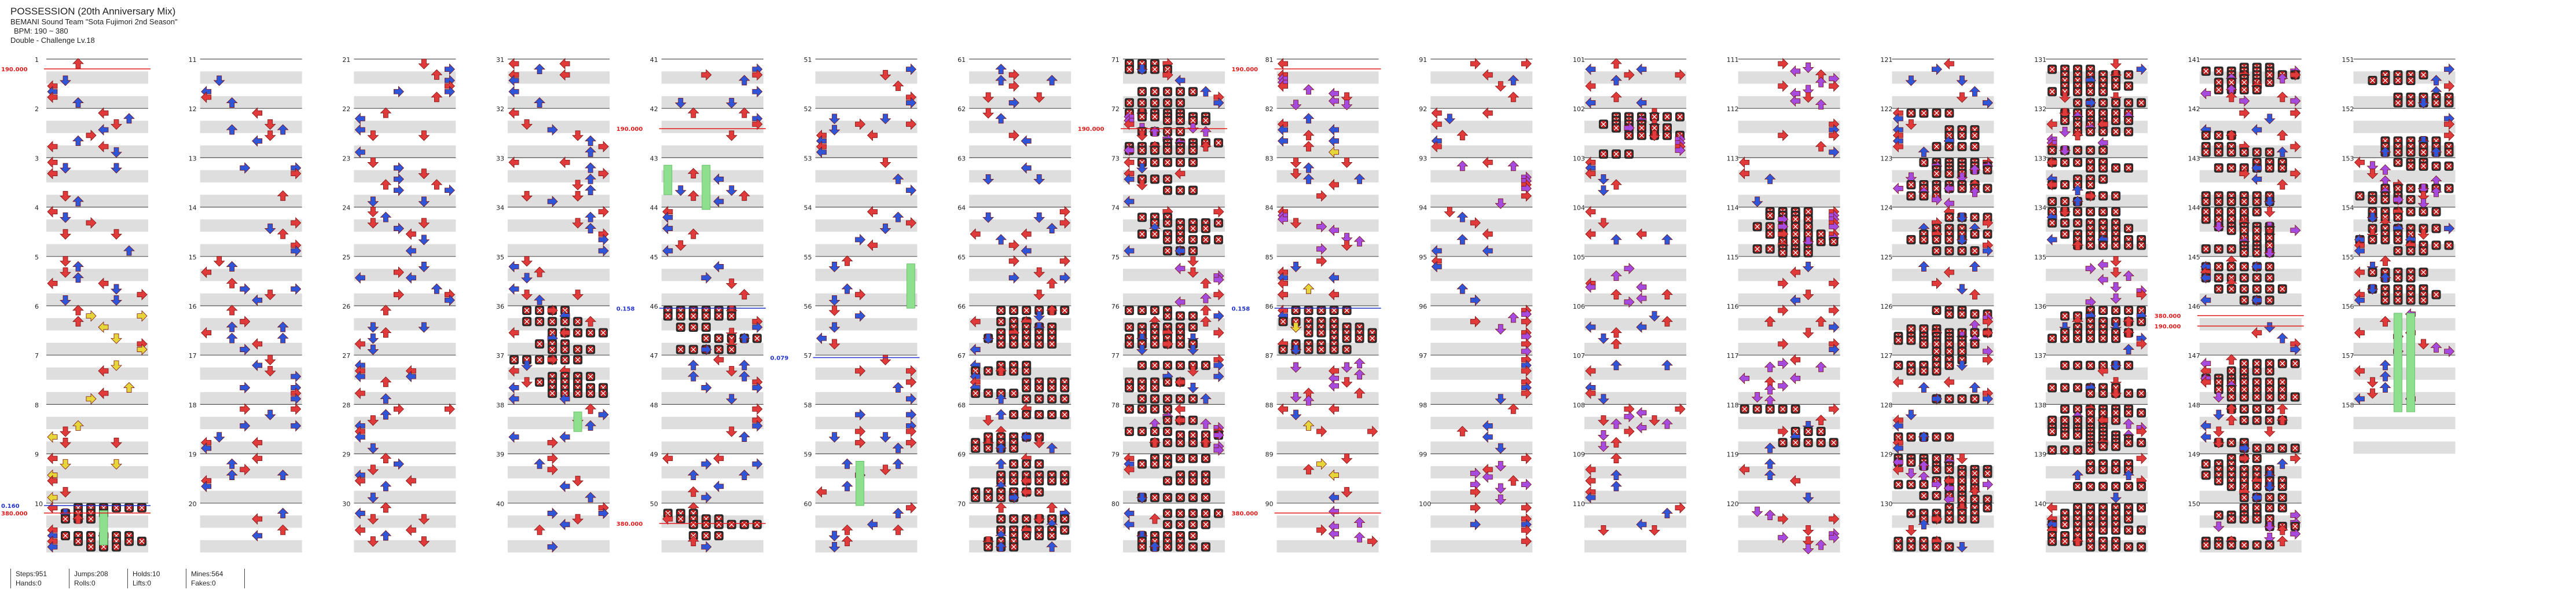 The width and height of the screenshot is (2576, 593). Describe the element at coordinates (808, 405) in the screenshot. I see `measure-number: 58` at that location.